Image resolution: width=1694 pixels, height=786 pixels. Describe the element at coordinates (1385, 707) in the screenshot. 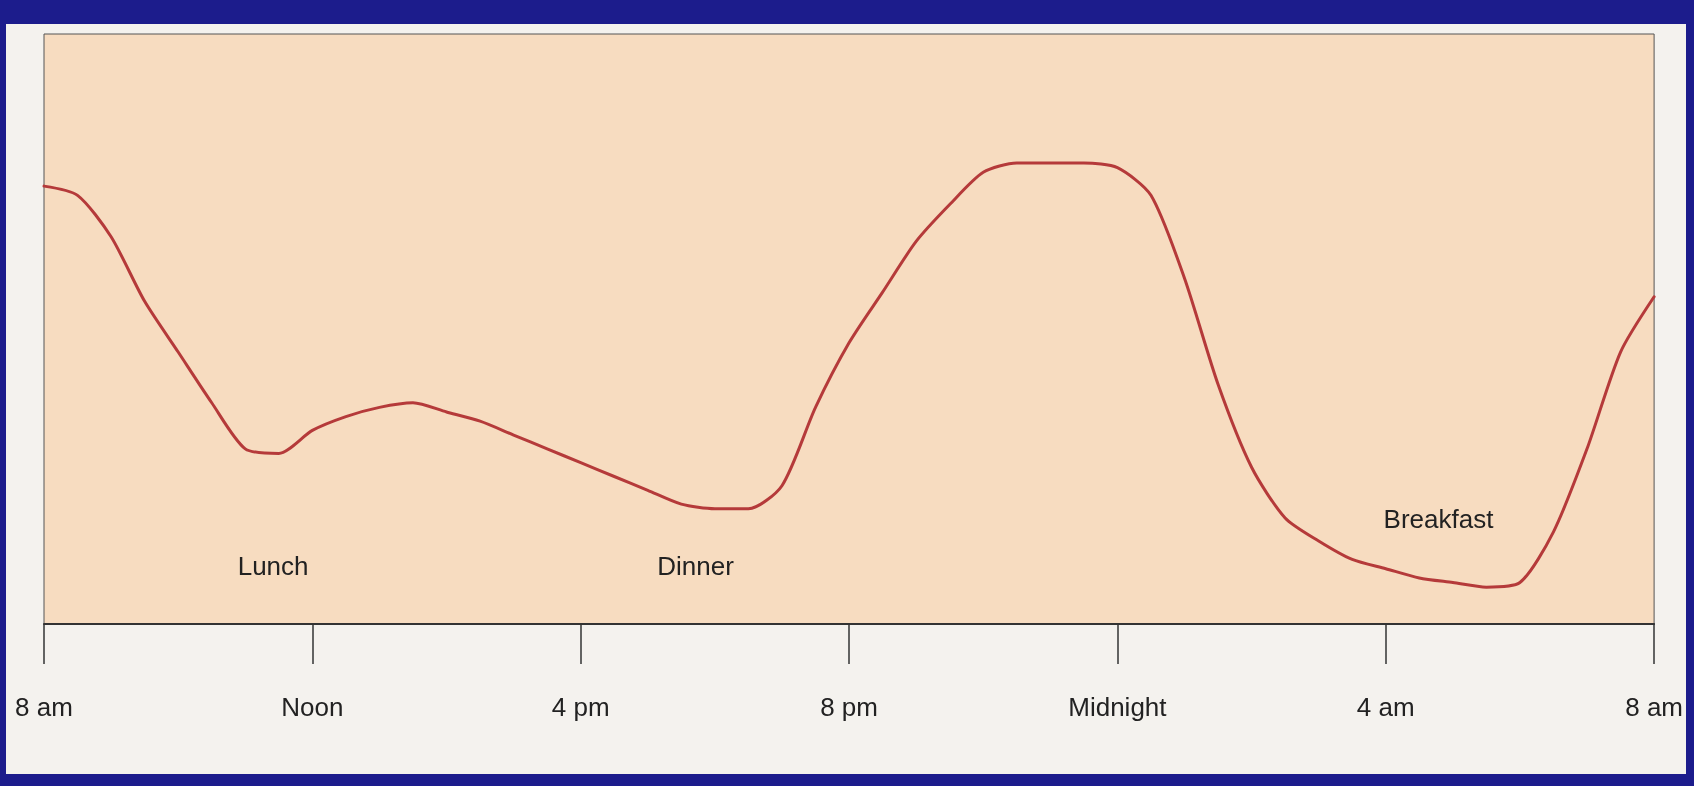

I see `x-tick-label: 4 am` at that location.